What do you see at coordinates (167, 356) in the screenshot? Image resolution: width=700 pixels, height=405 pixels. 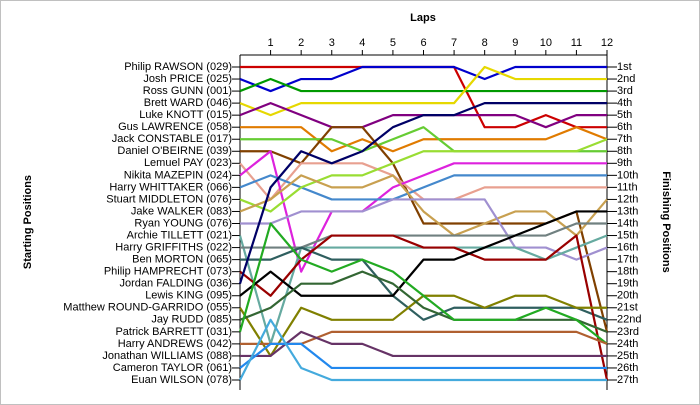 I see `series-label: Jonathan WILLIAMS (088)` at bounding box center [167, 356].